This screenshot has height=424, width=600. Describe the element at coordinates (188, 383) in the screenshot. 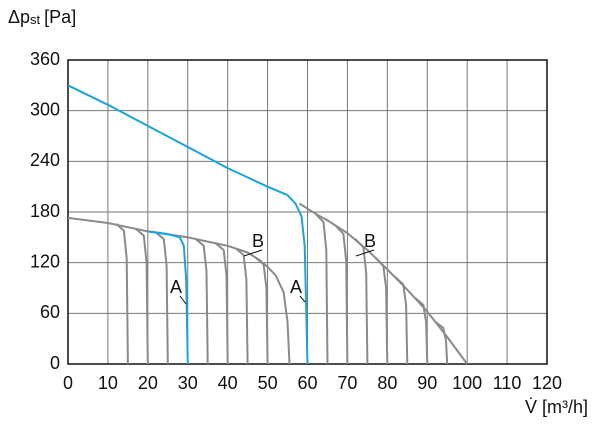

I see `x-tick-label: 30` at that location.